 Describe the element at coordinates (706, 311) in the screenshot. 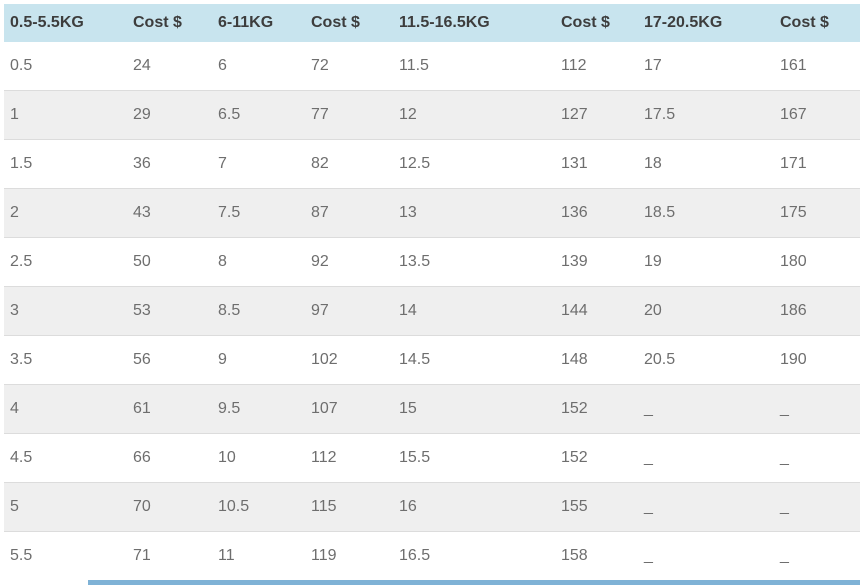

I see `weight-cell: 20` at that location.